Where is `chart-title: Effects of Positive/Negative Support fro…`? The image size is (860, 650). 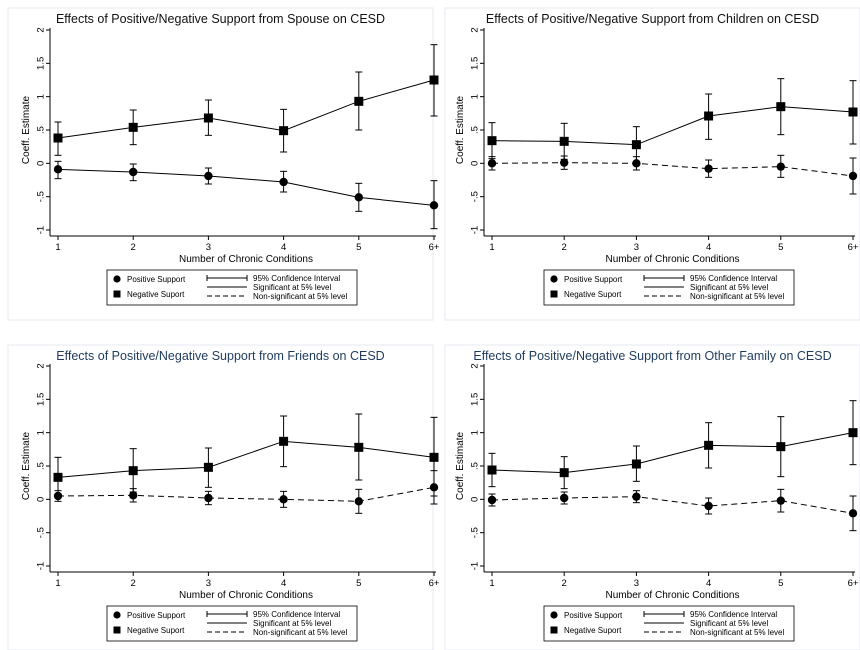
chart-title: Effects of Positive/Negative Support fro… is located at coordinates (220, 19).